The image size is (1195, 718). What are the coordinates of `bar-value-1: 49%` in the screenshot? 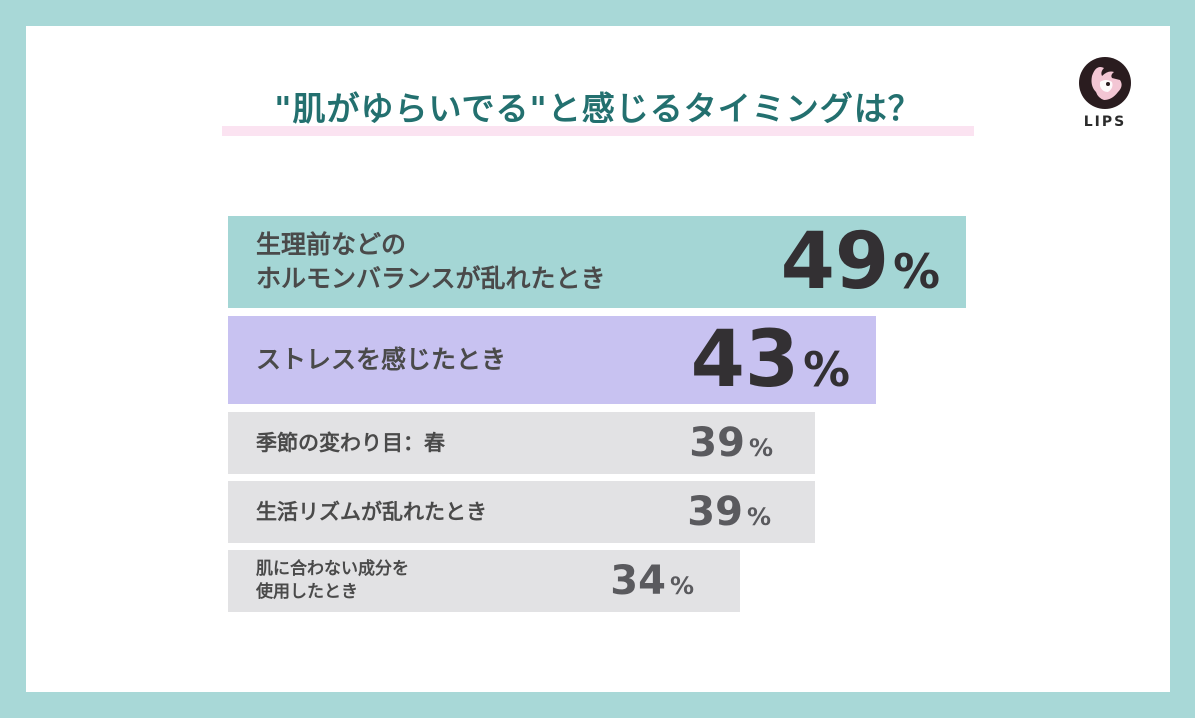 It's located at (860, 267).